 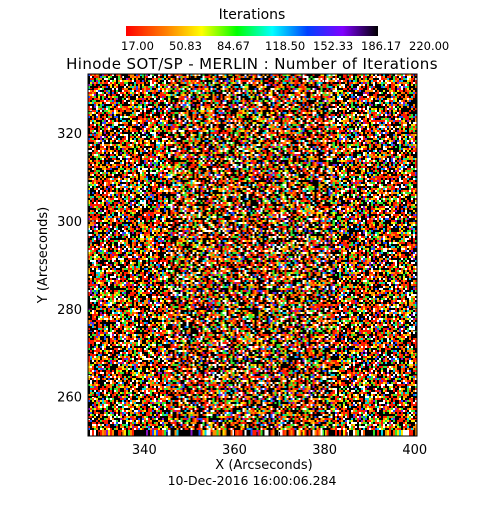 I want to click on y-tick-label: 280, so click(x=69, y=310).